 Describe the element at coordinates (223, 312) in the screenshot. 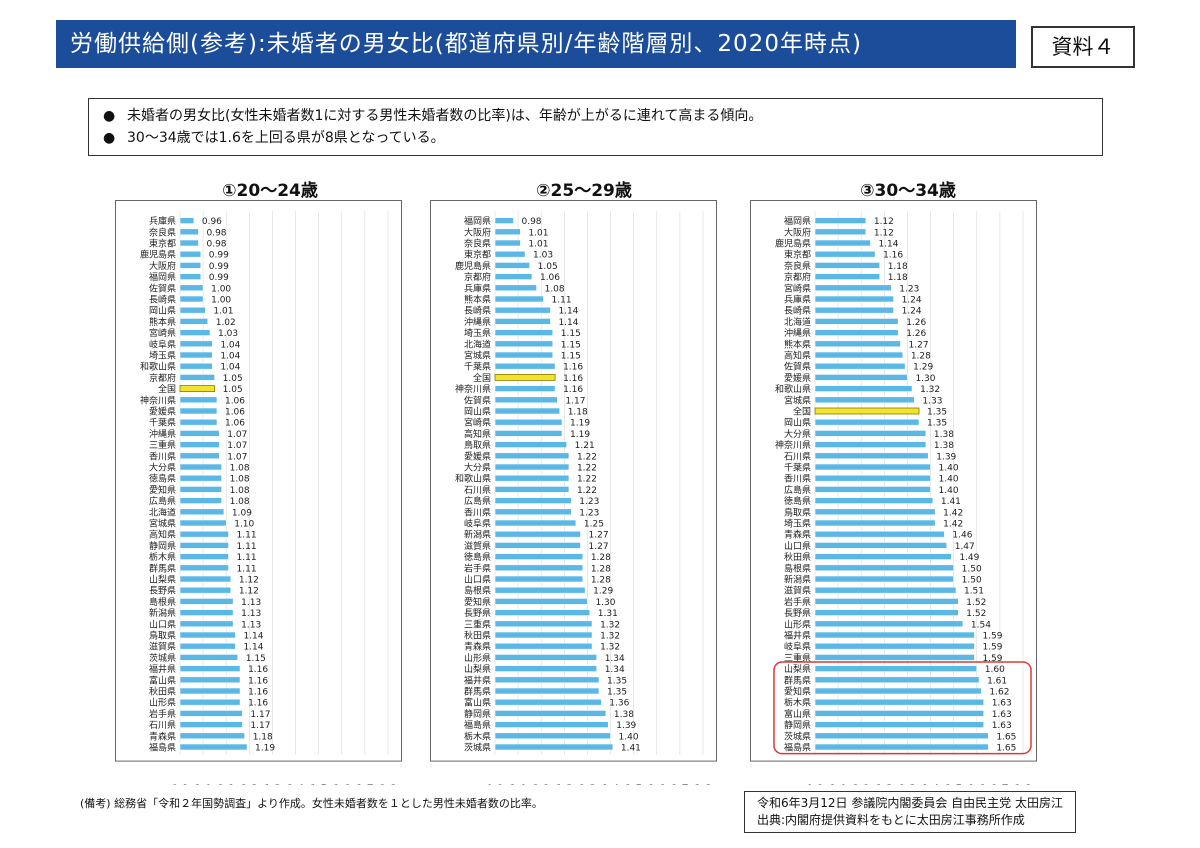

I see `value-label: 1.01` at that location.